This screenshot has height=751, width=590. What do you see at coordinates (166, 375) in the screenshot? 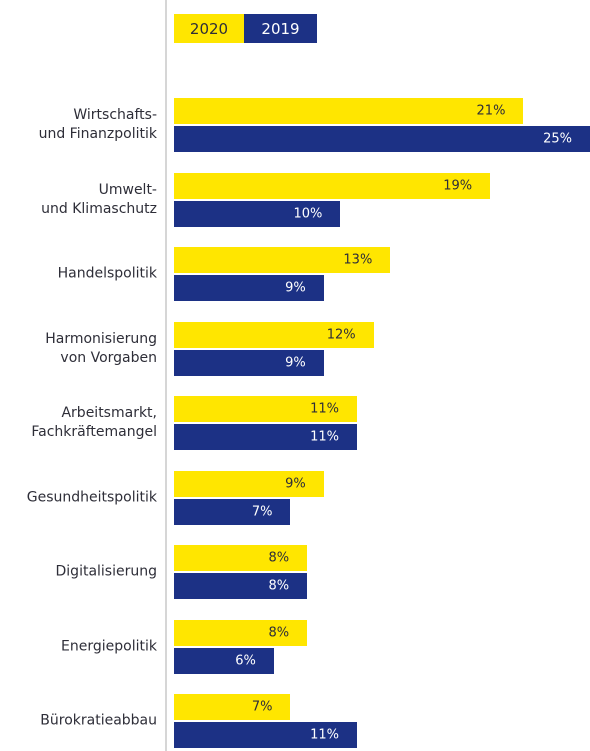
I see `axis-line` at bounding box center [166, 375].